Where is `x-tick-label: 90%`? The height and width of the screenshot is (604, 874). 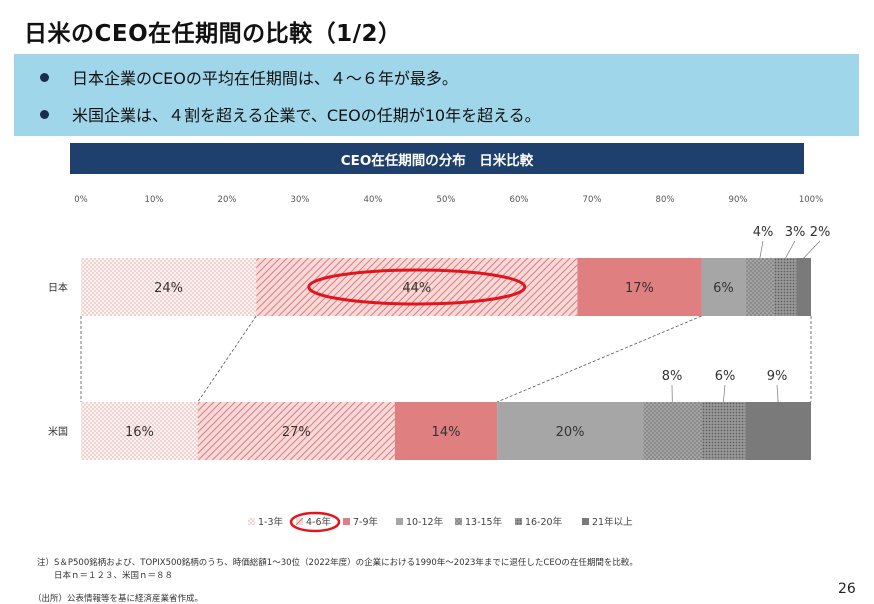
x-tick-label: 90% is located at coordinates (738, 200).